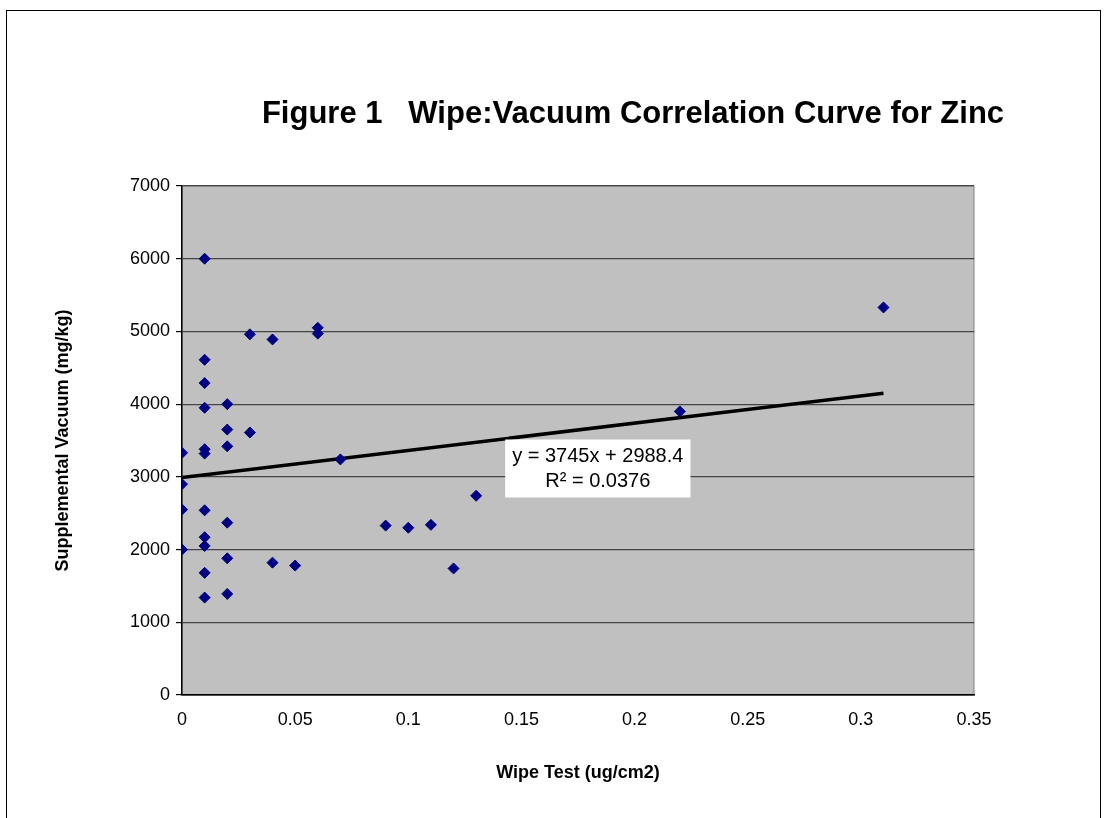 The width and height of the screenshot is (1105, 818). What do you see at coordinates (521, 718) in the screenshot?
I see `x-tick-label: 0.15` at bounding box center [521, 718].